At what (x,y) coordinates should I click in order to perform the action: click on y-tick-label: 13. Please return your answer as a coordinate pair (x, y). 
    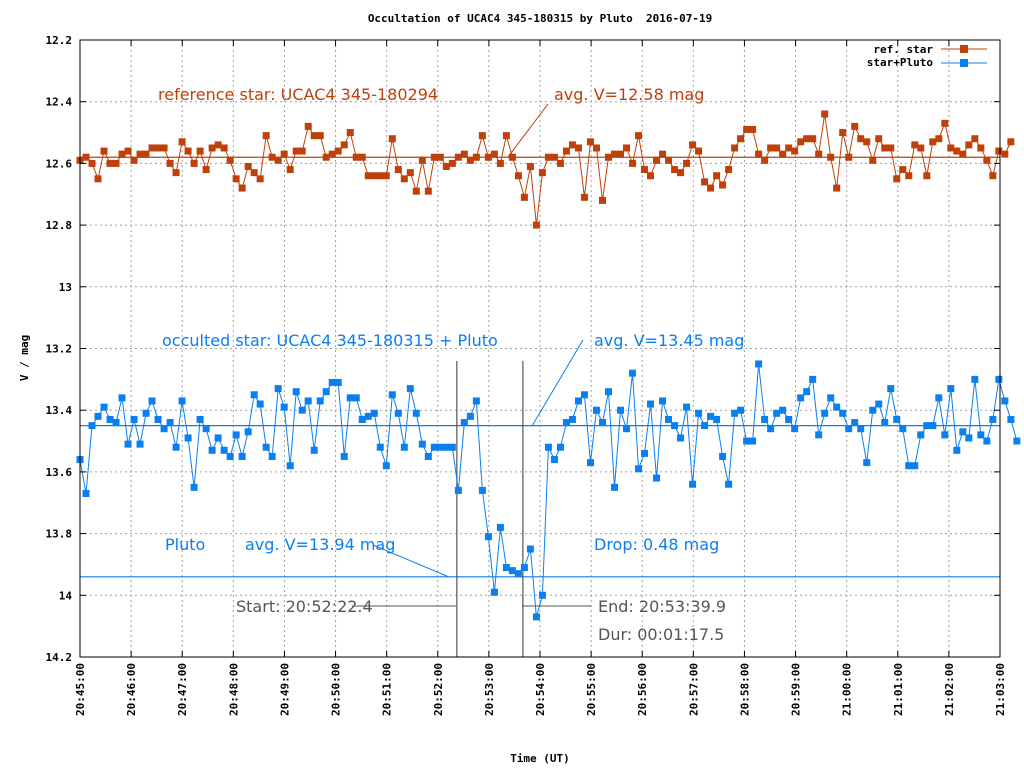
    Looking at the image, I should click on (65, 287).